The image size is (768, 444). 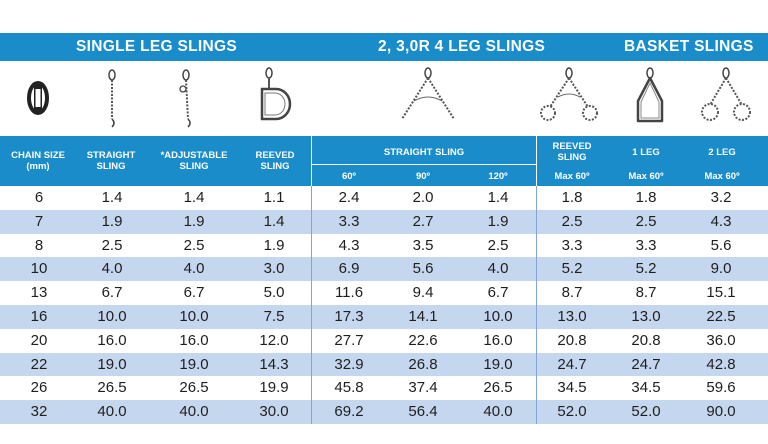 I want to click on cell-basket-2leg: 22.5, so click(x=721, y=316).